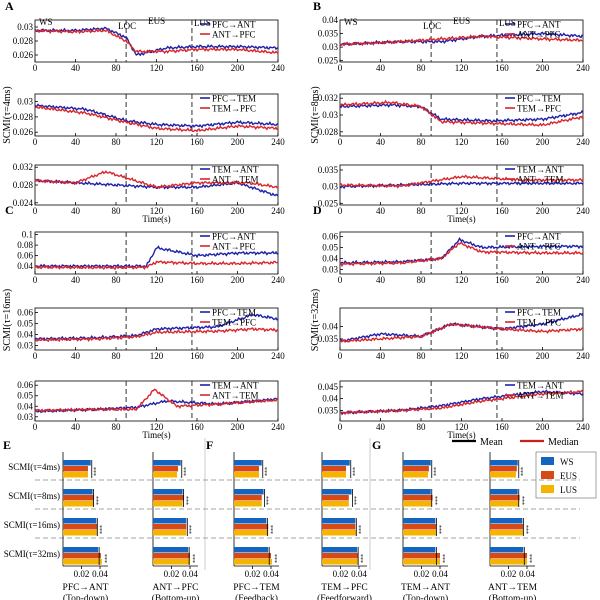 This screenshot has width=600, height=600. Describe the element at coordinates (9, 6) in the screenshot. I see `panel-letter-A: A` at that location.